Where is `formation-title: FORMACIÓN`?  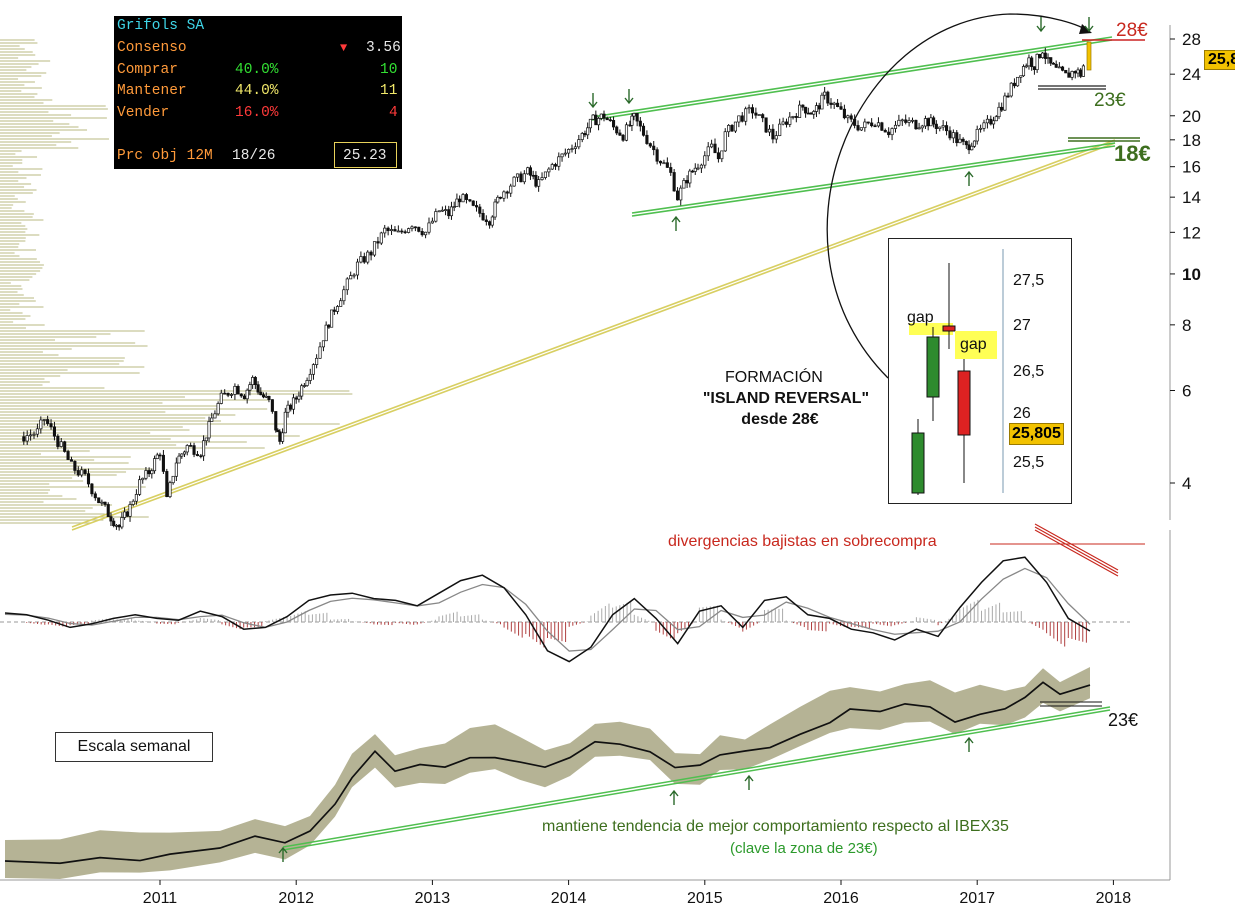
formation-title: FORMACIÓN is located at coordinates (774, 377).